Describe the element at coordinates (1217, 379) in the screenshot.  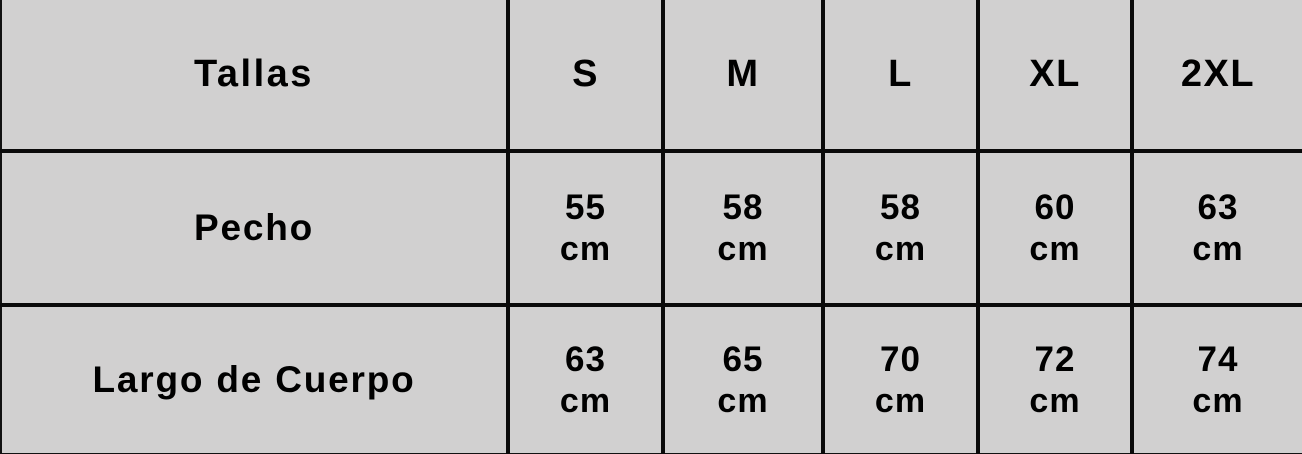
I see `cell-largo-2xl: 74 cm` at that location.